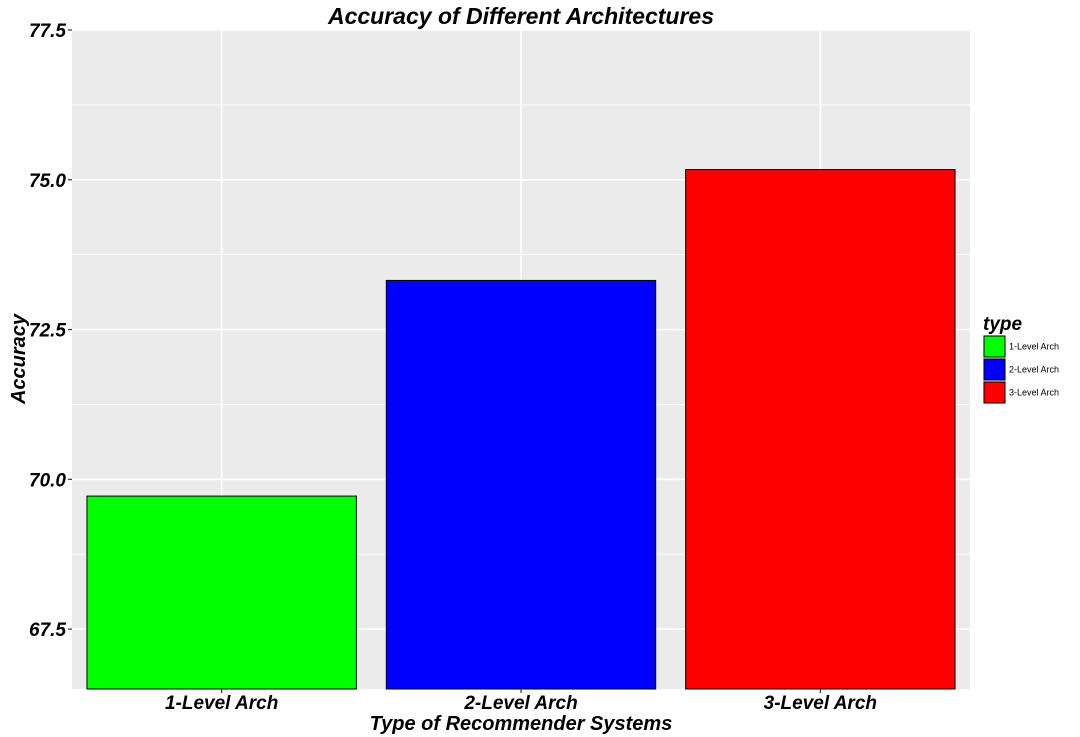 This screenshot has height=737, width=1080. Describe the element at coordinates (221, 703) in the screenshot. I see `x-tick-label: 1-Level Arch` at that location.